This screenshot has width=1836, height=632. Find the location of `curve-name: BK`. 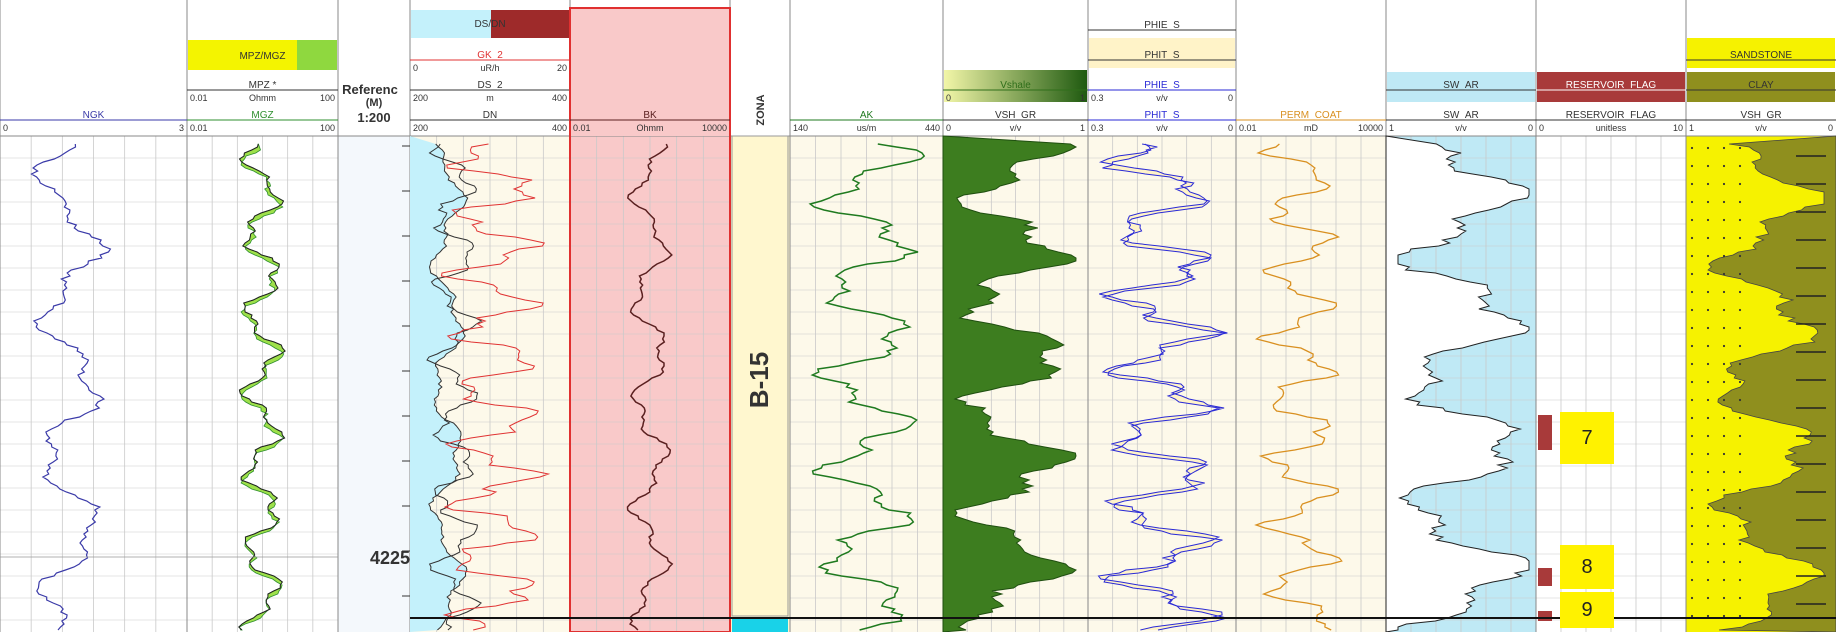

curve-name: BK is located at coordinates (650, 115).